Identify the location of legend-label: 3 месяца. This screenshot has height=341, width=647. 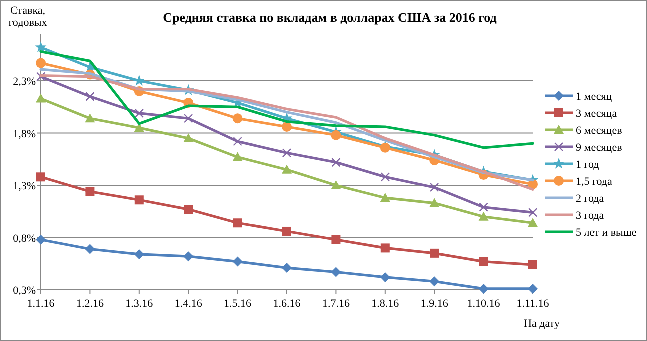
(597, 114).